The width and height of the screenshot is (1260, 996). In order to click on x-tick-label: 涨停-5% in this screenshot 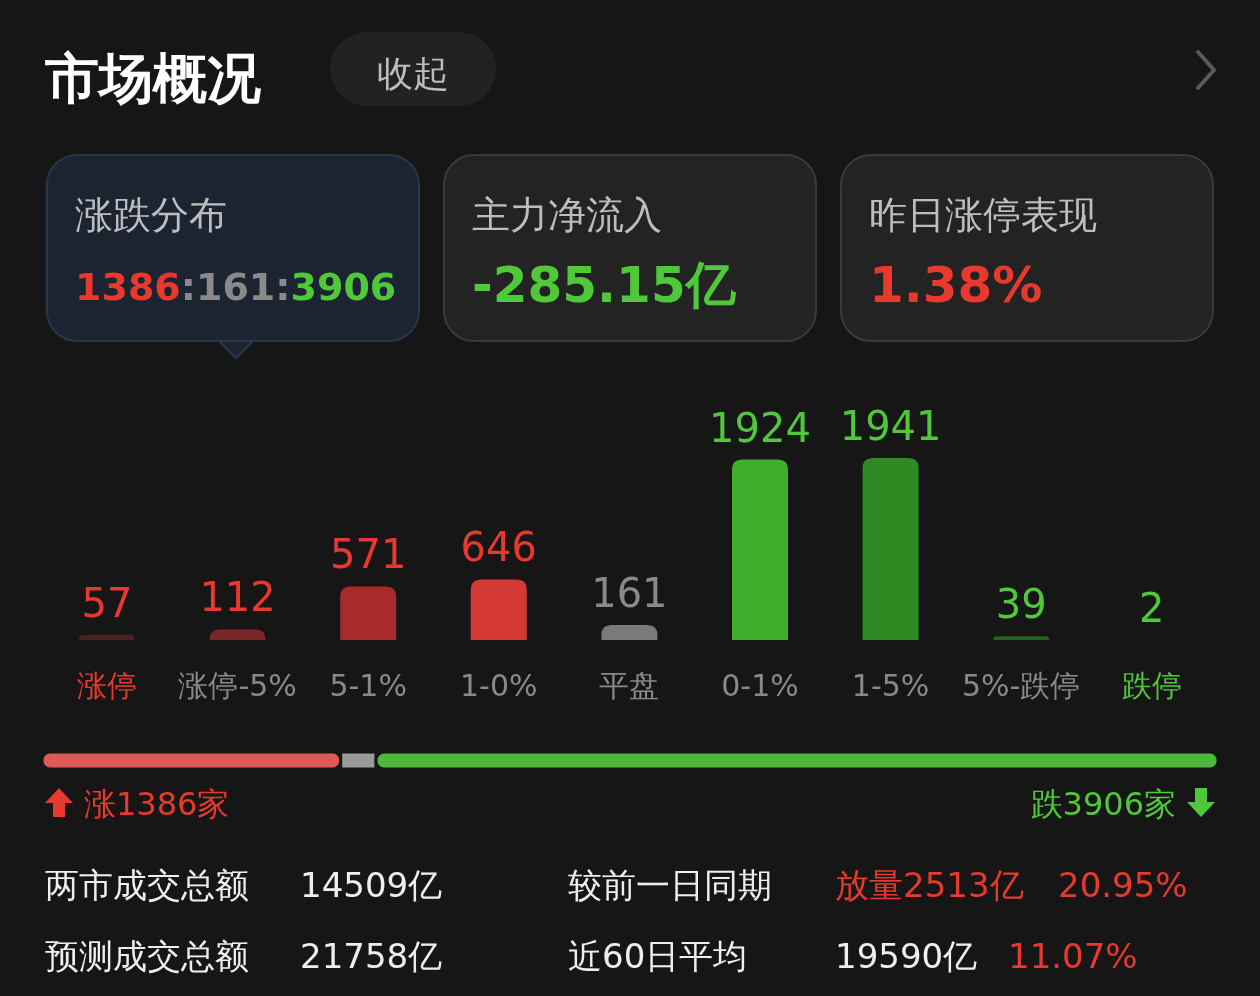, I will do `click(237, 685)`.